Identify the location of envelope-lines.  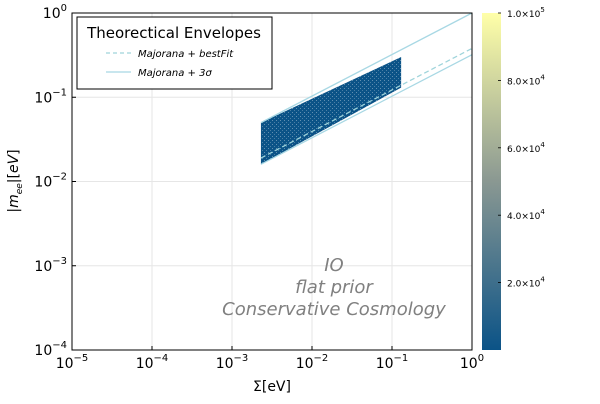
(366, 88).